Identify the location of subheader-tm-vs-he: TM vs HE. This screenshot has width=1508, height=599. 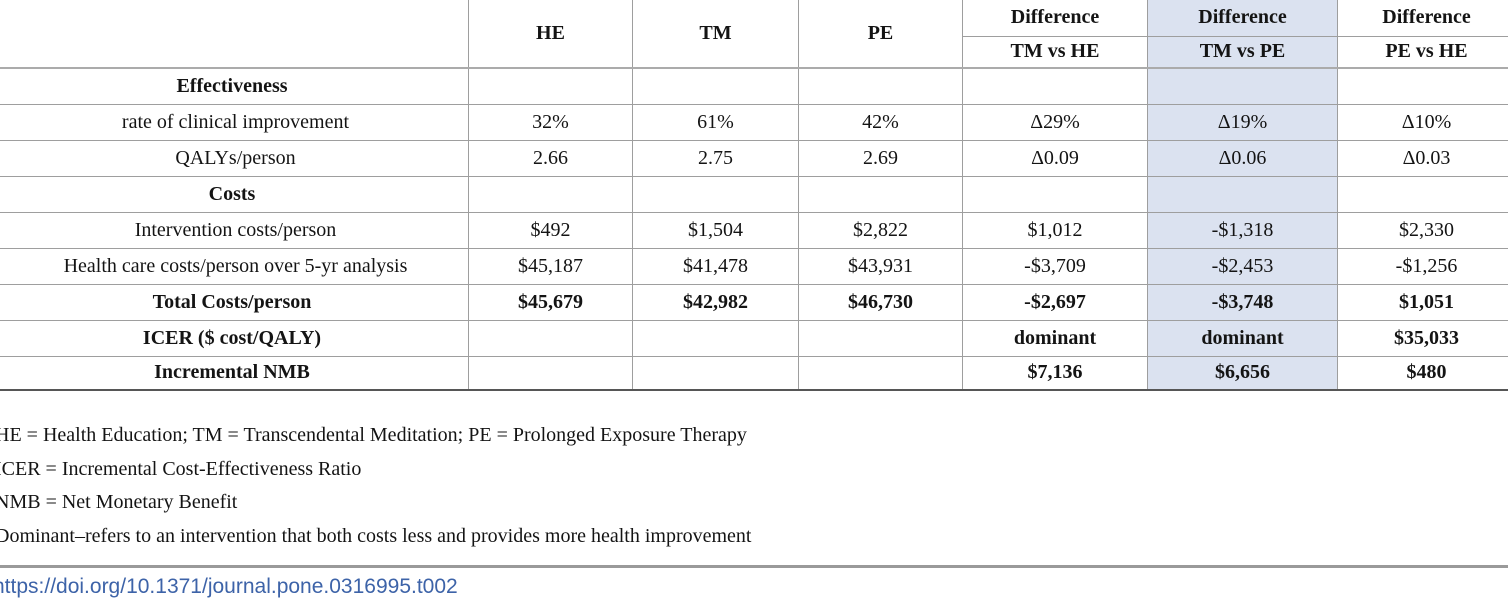
(1055, 52).